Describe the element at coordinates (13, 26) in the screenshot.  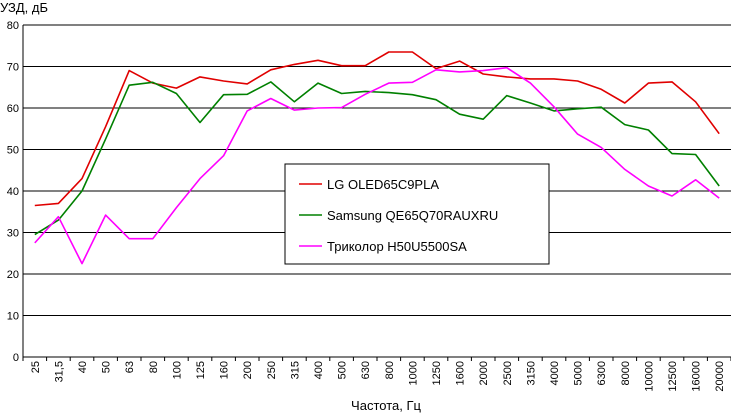
I see `y-tick-label: 80` at that location.